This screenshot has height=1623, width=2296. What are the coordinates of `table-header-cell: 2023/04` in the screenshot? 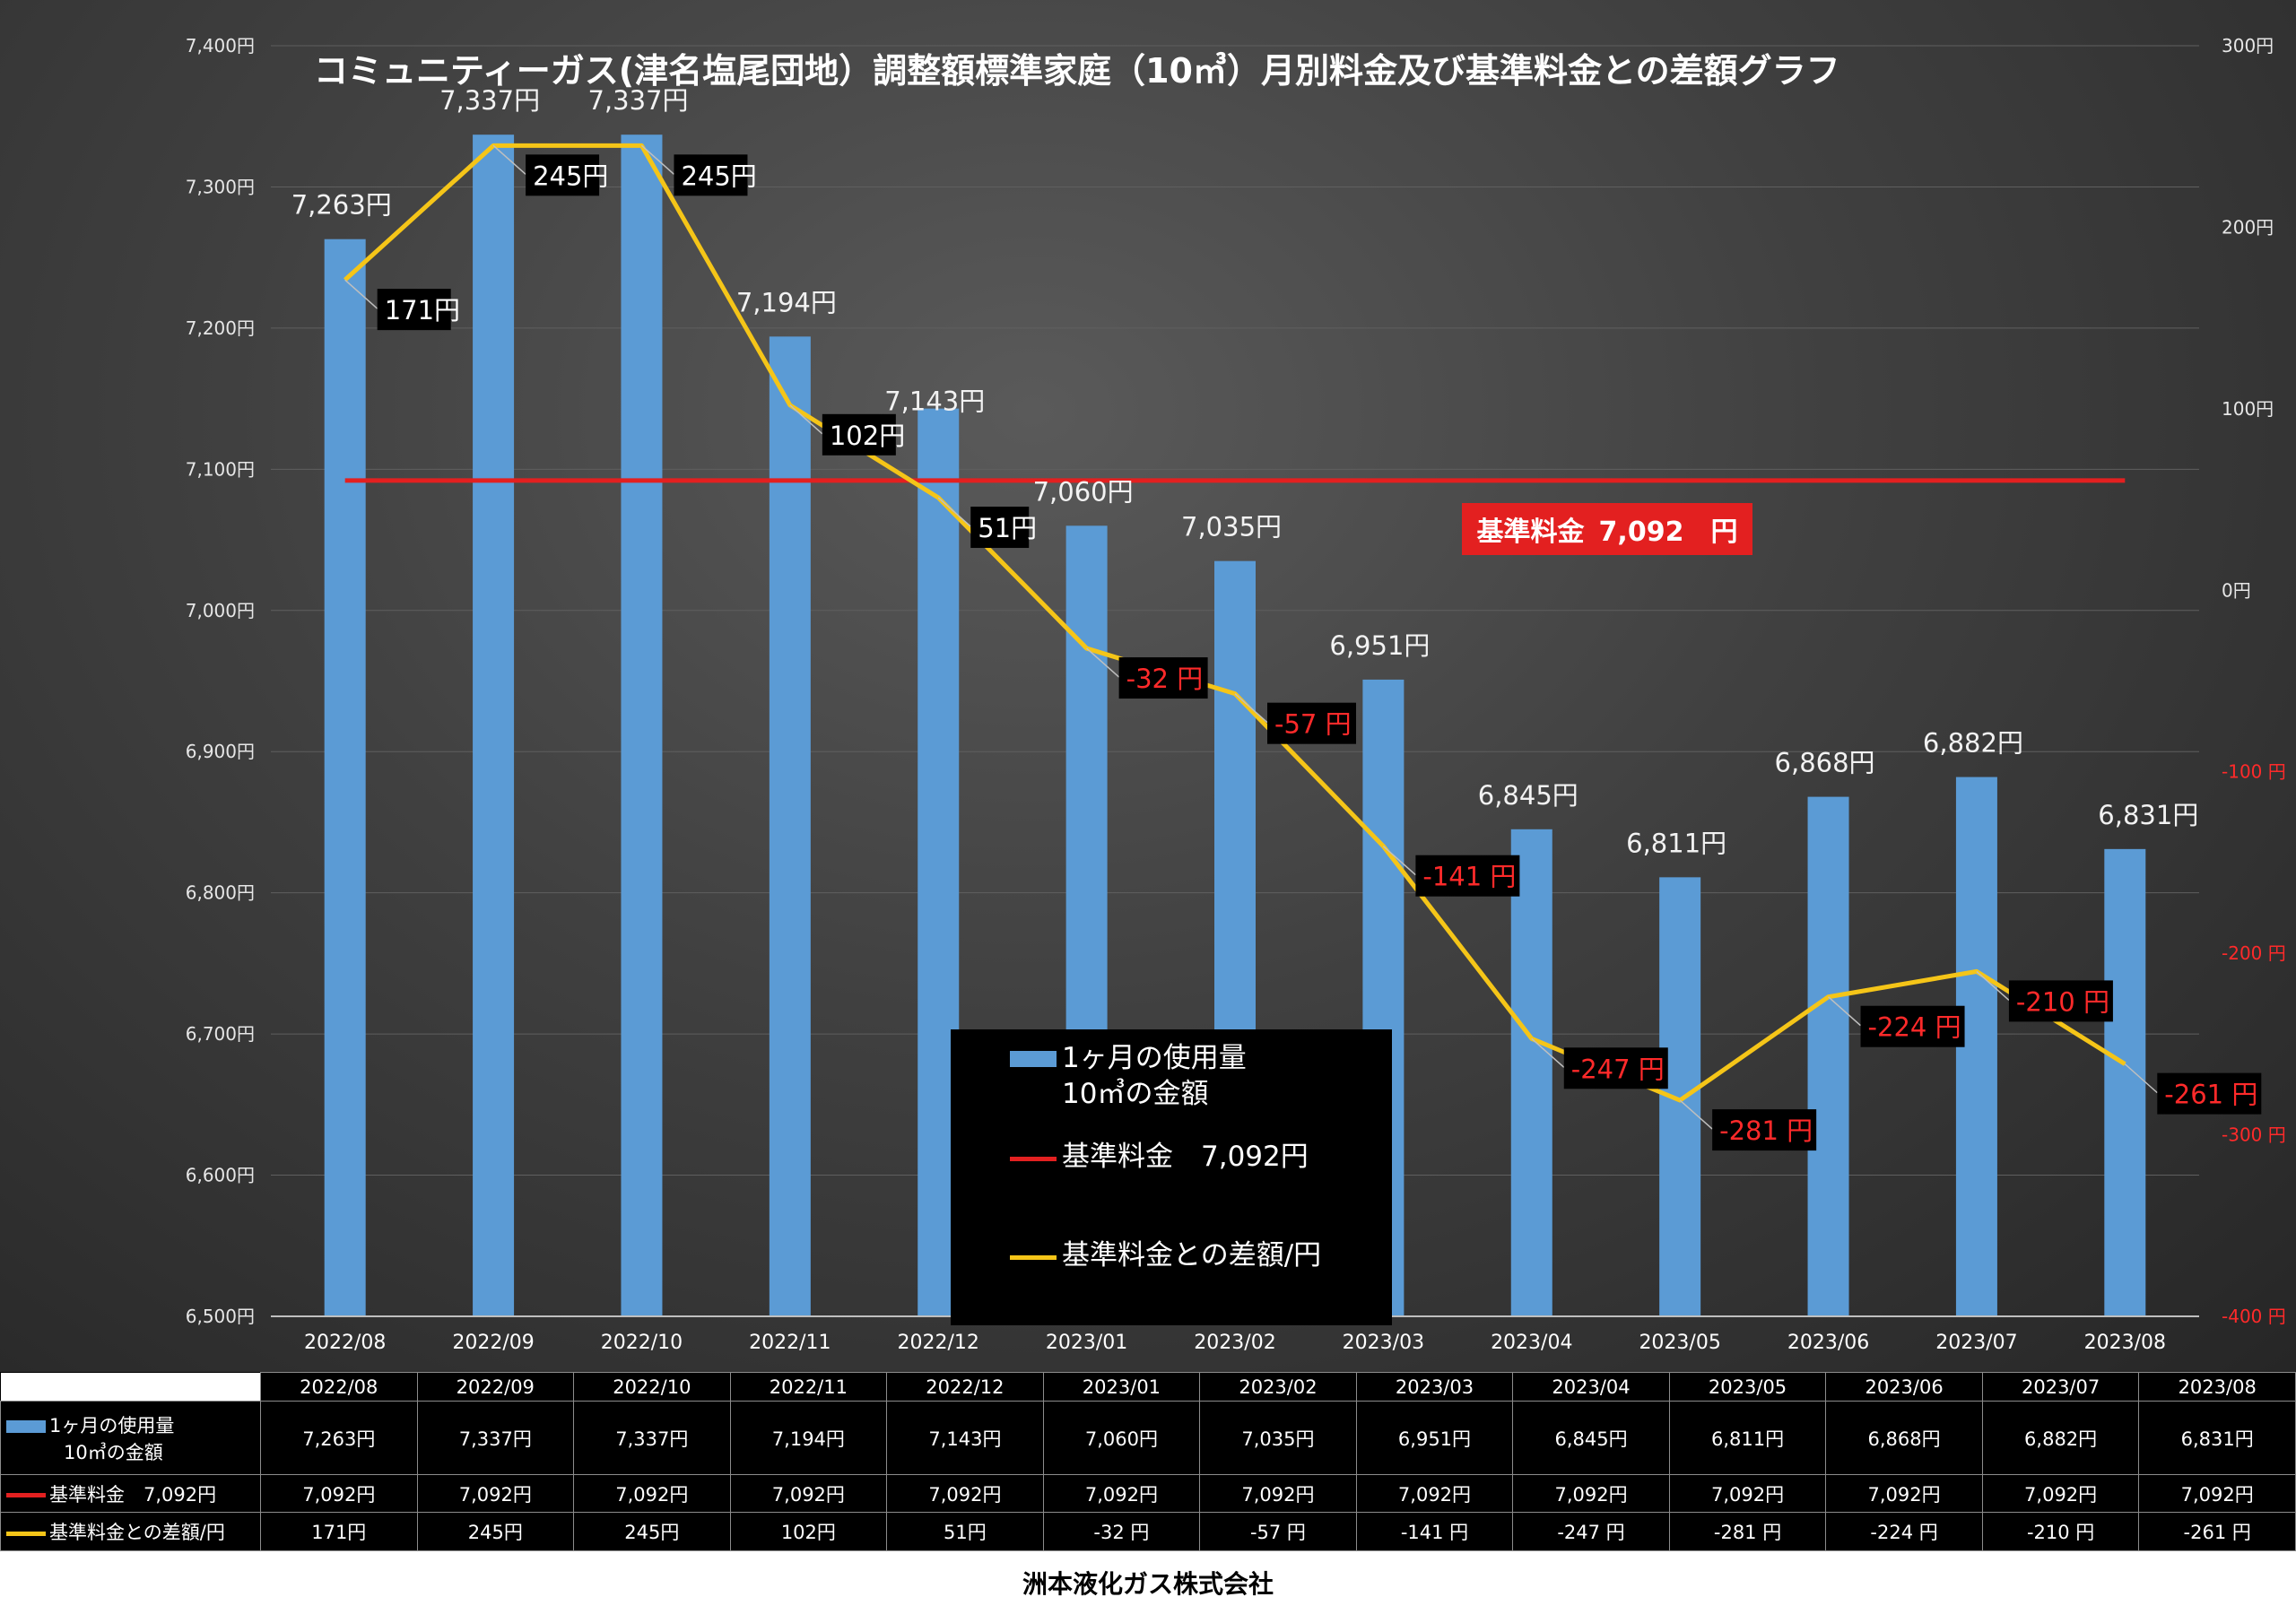 It's located at (1591, 1386).